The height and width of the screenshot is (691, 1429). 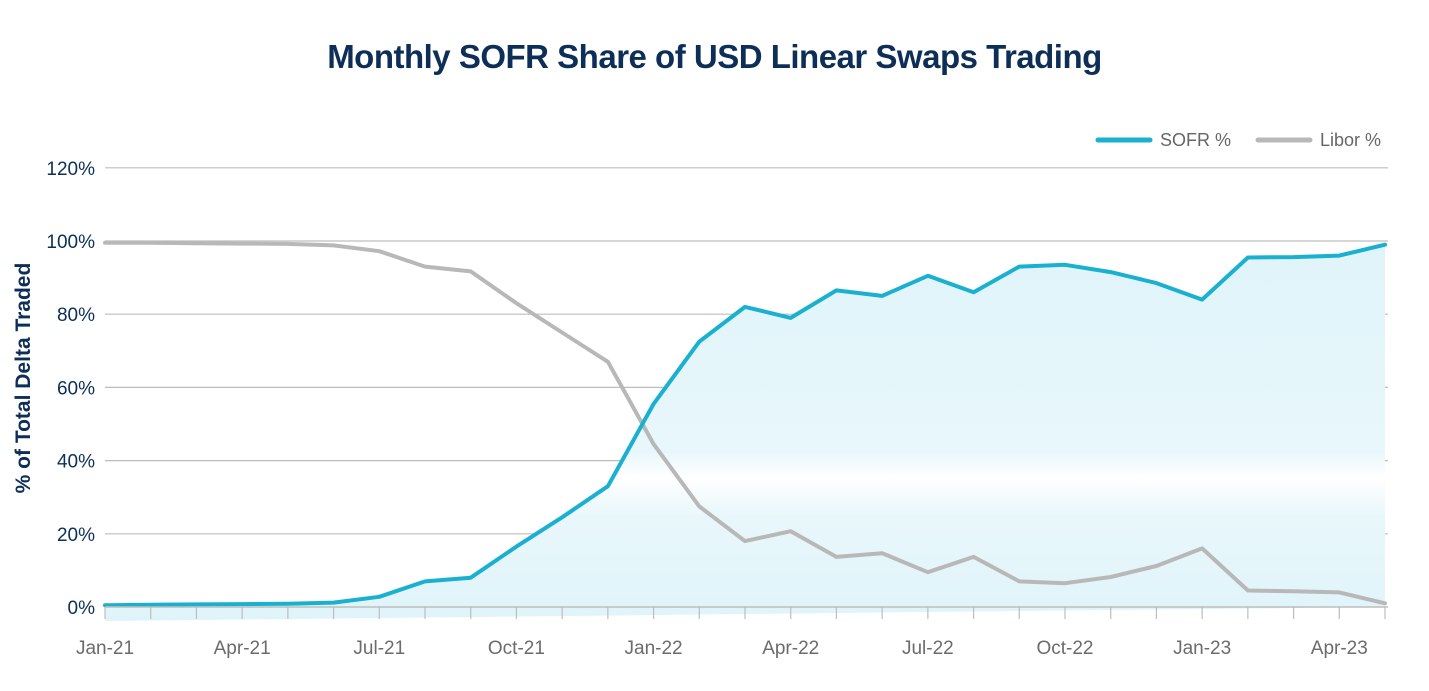 What do you see at coordinates (242, 648) in the screenshot?
I see `x-tick-label: Apr-21` at bounding box center [242, 648].